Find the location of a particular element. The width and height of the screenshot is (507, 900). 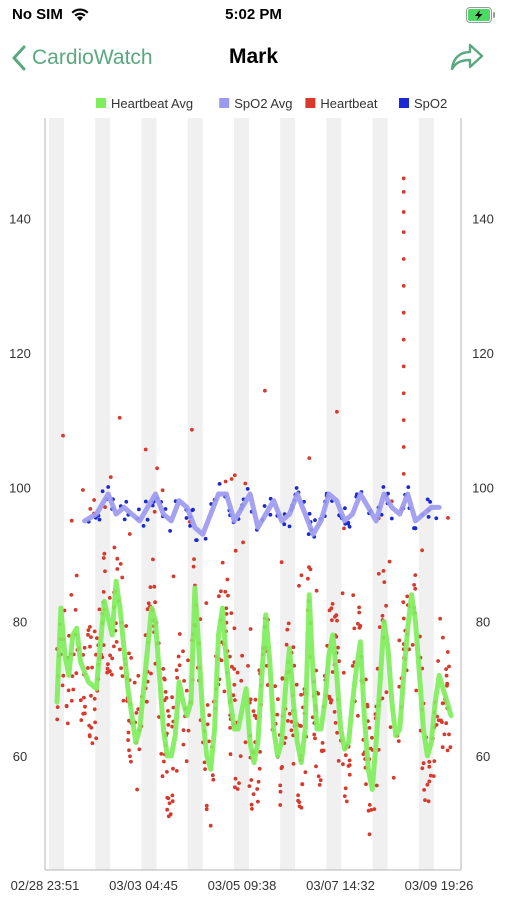

legend-swatch is located at coordinates (101, 103).